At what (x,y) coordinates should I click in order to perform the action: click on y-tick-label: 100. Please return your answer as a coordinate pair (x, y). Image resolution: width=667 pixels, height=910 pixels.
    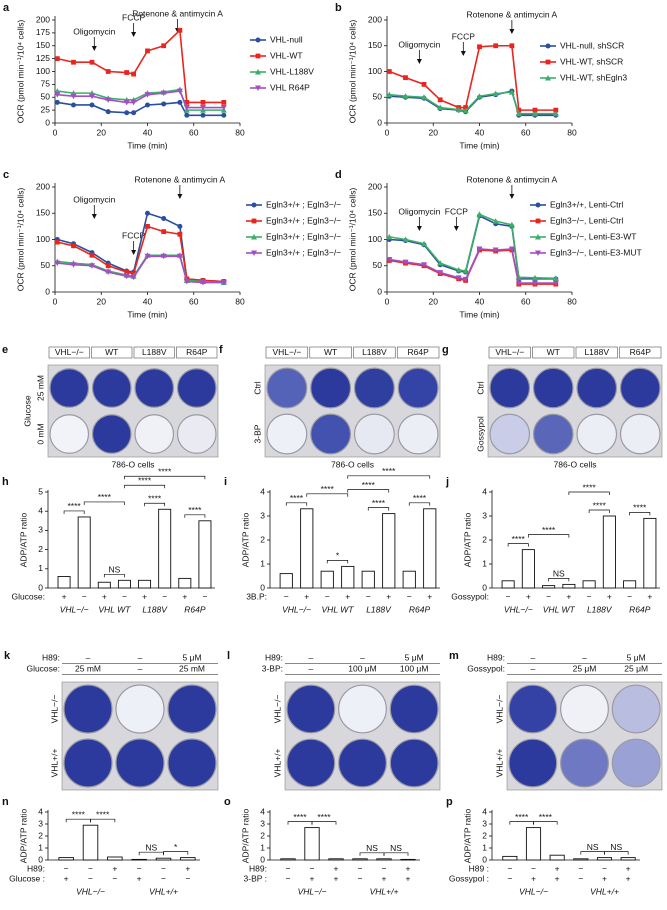
    Looking at the image, I should click on (43, 71).